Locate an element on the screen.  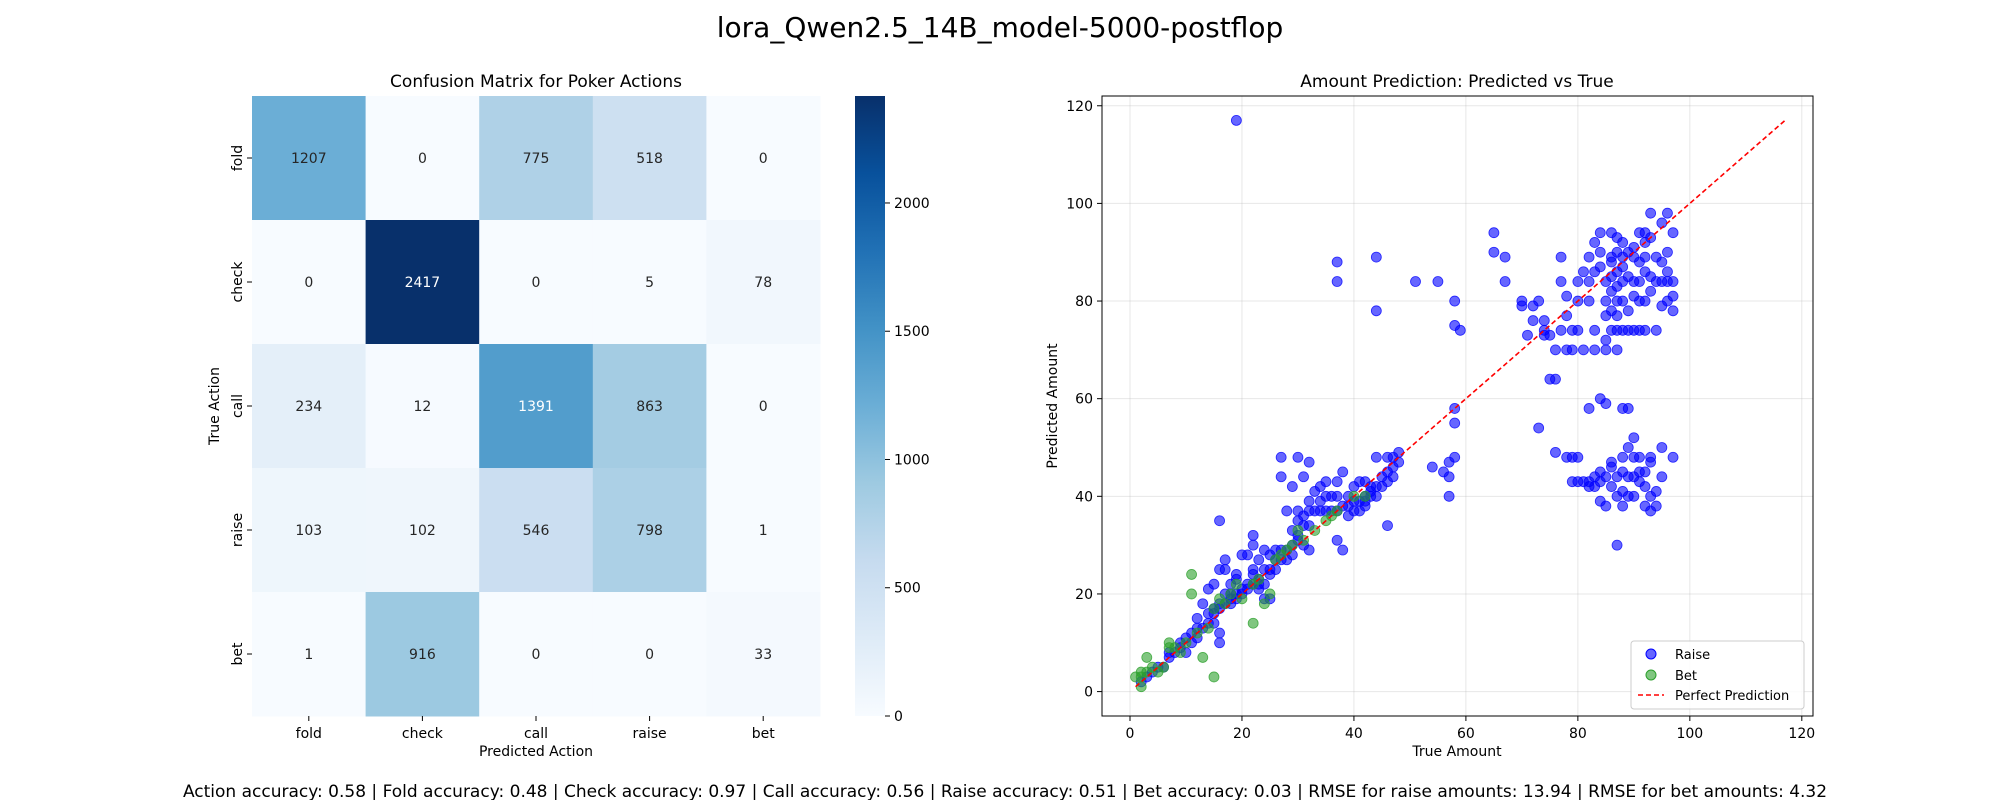
legend-marker-bet is located at coordinates (1651, 675).